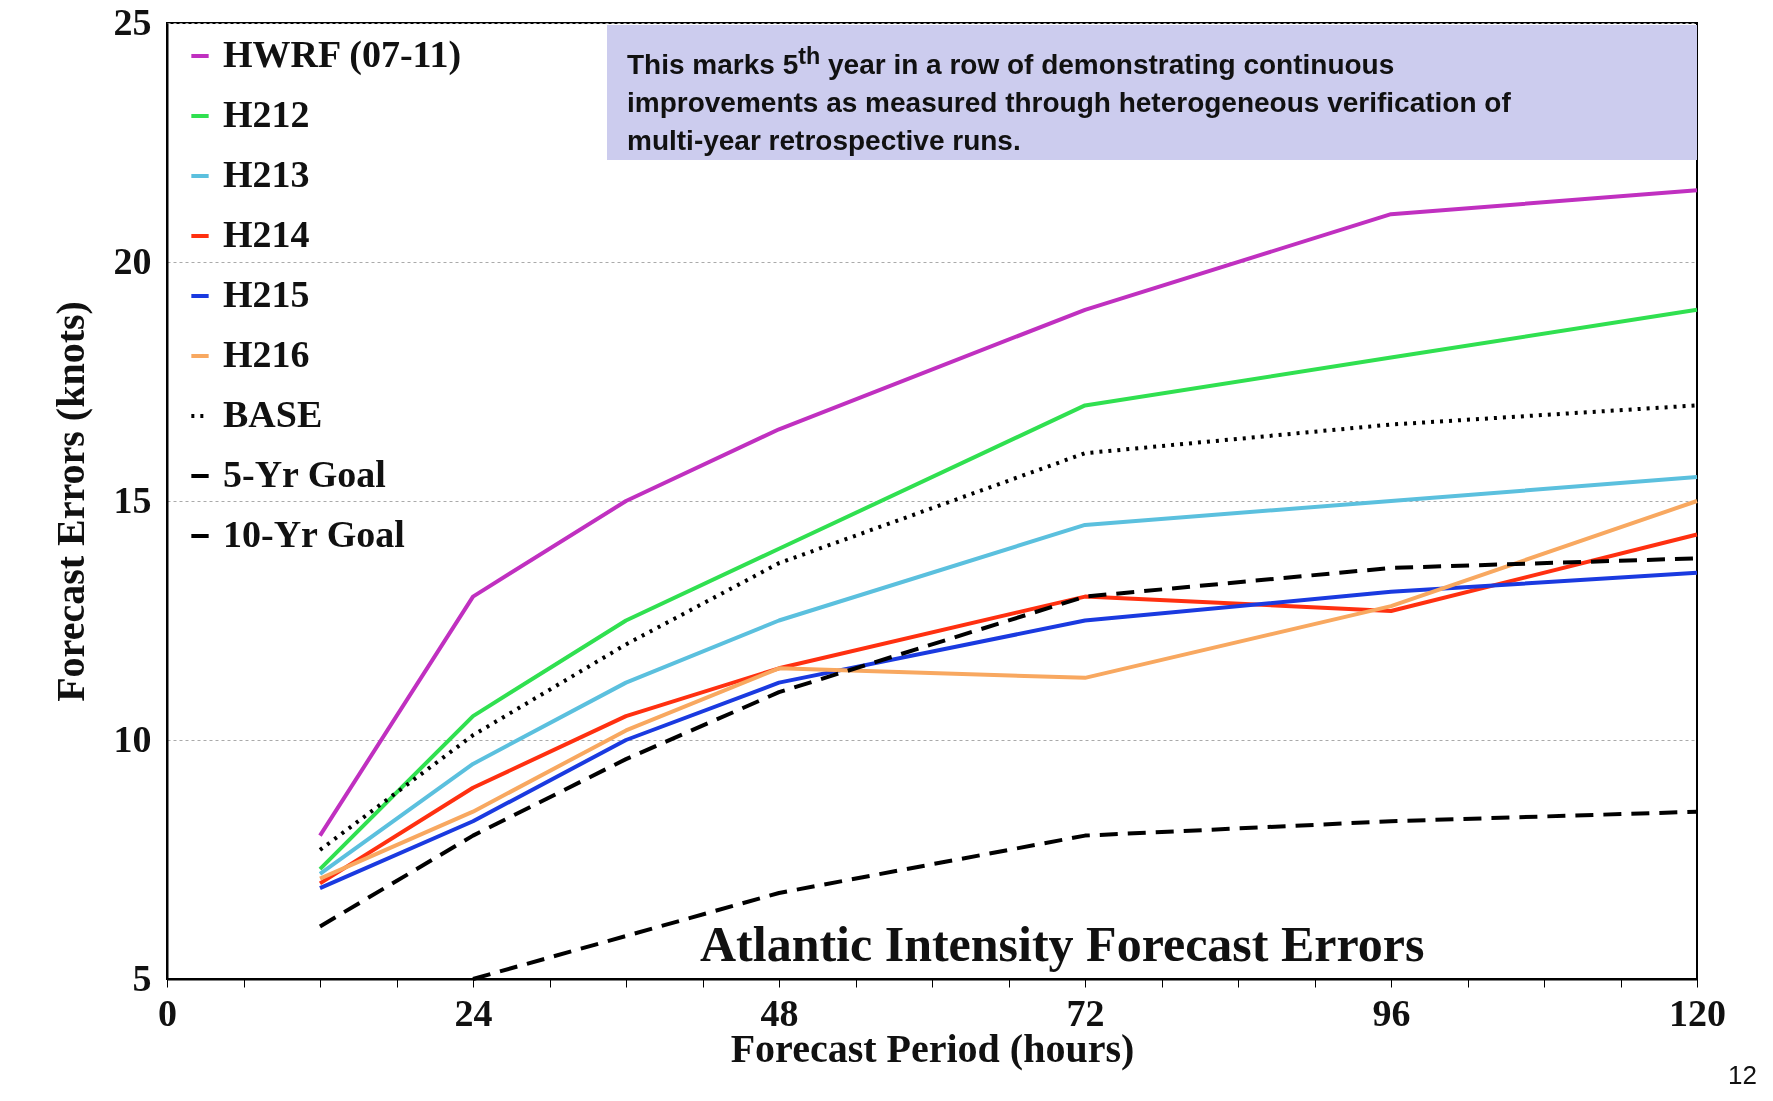  What do you see at coordinates (266, 174) in the screenshot?
I see `legend-label: H213` at bounding box center [266, 174].